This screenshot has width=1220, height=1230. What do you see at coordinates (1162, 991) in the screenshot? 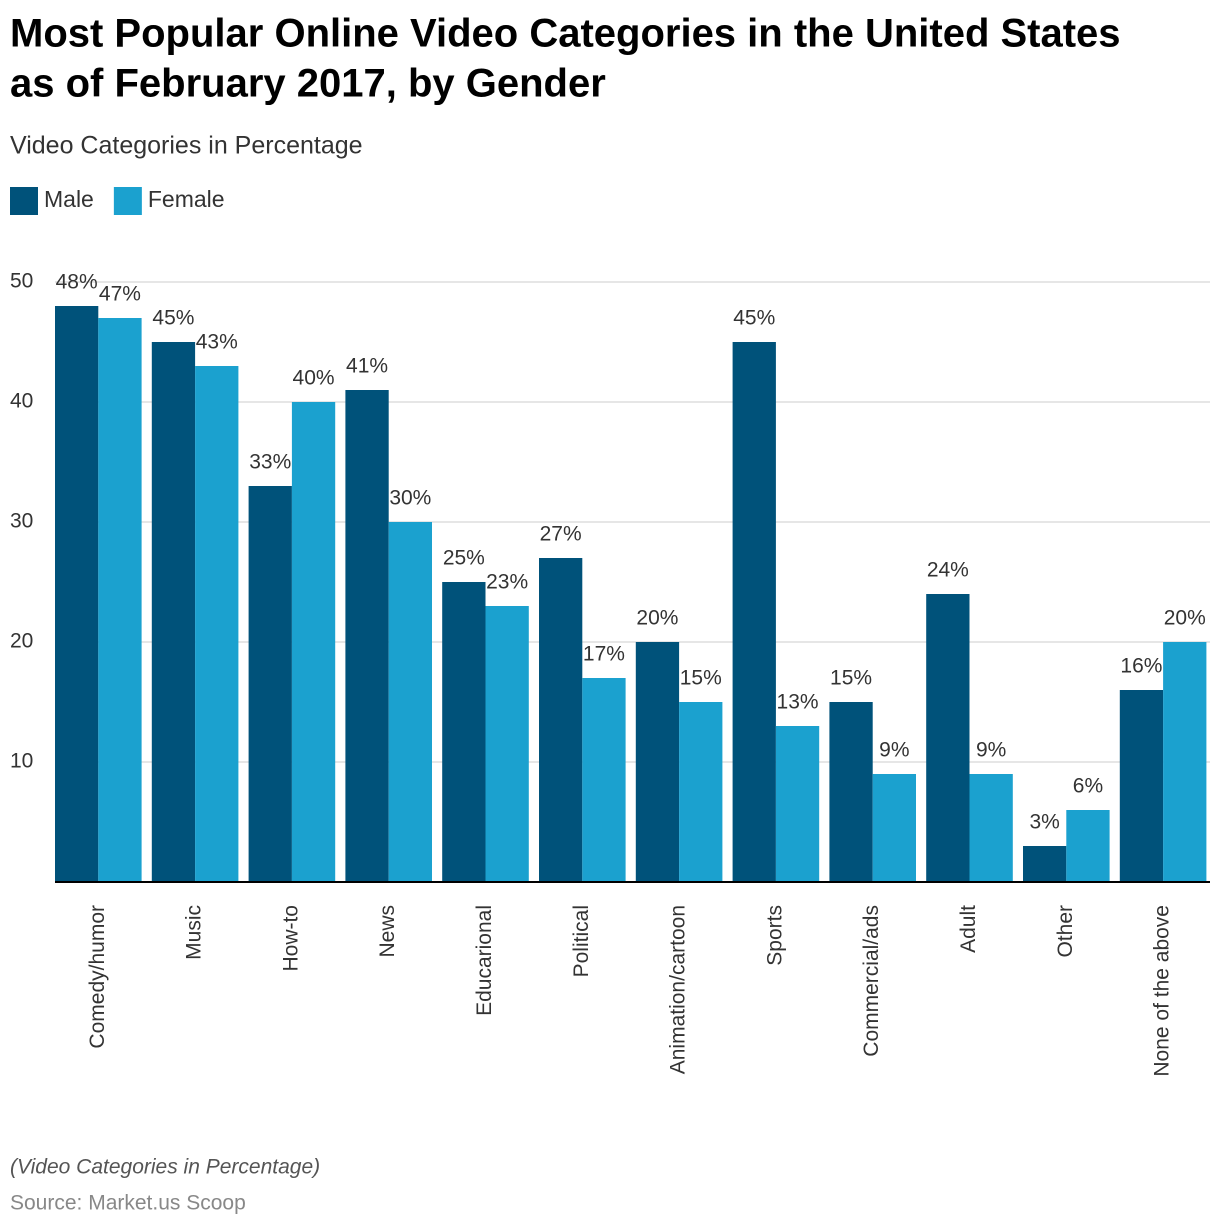
I see `x-tick-label: None of the above` at bounding box center [1162, 991].